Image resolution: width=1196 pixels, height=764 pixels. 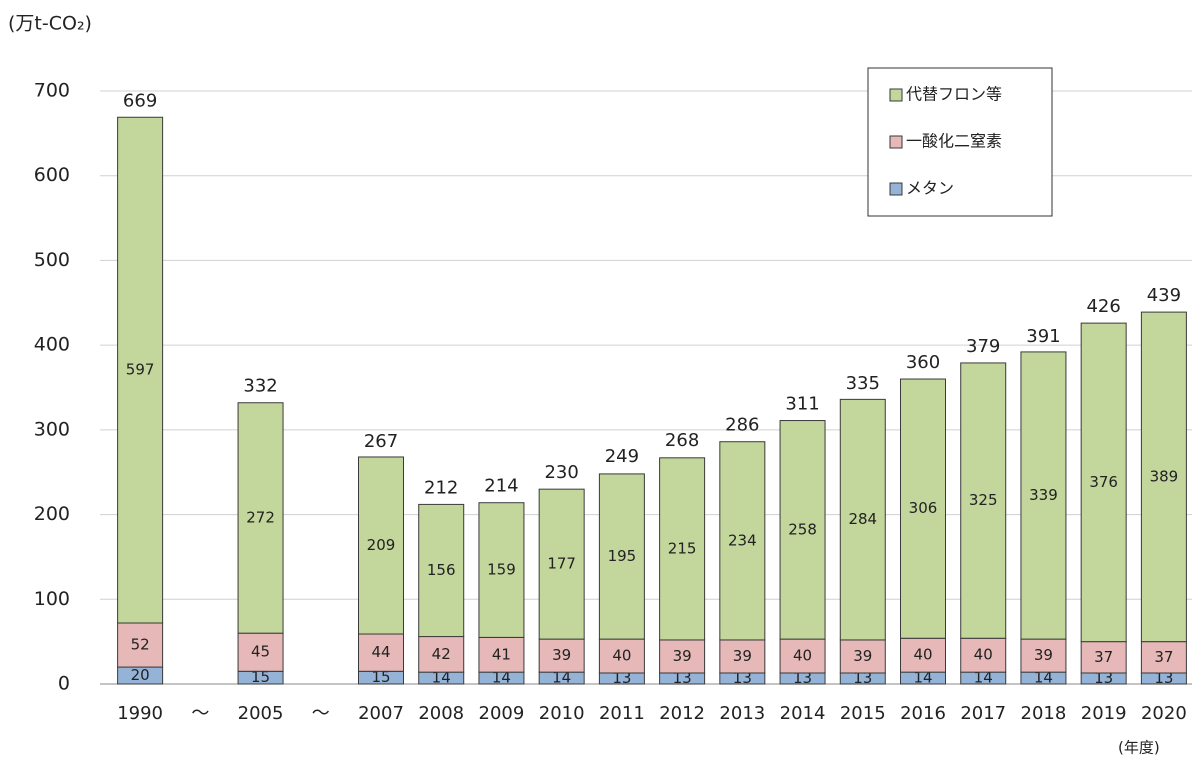 What do you see at coordinates (802, 529) in the screenshot?
I see `value-label: 258` at bounding box center [802, 529].